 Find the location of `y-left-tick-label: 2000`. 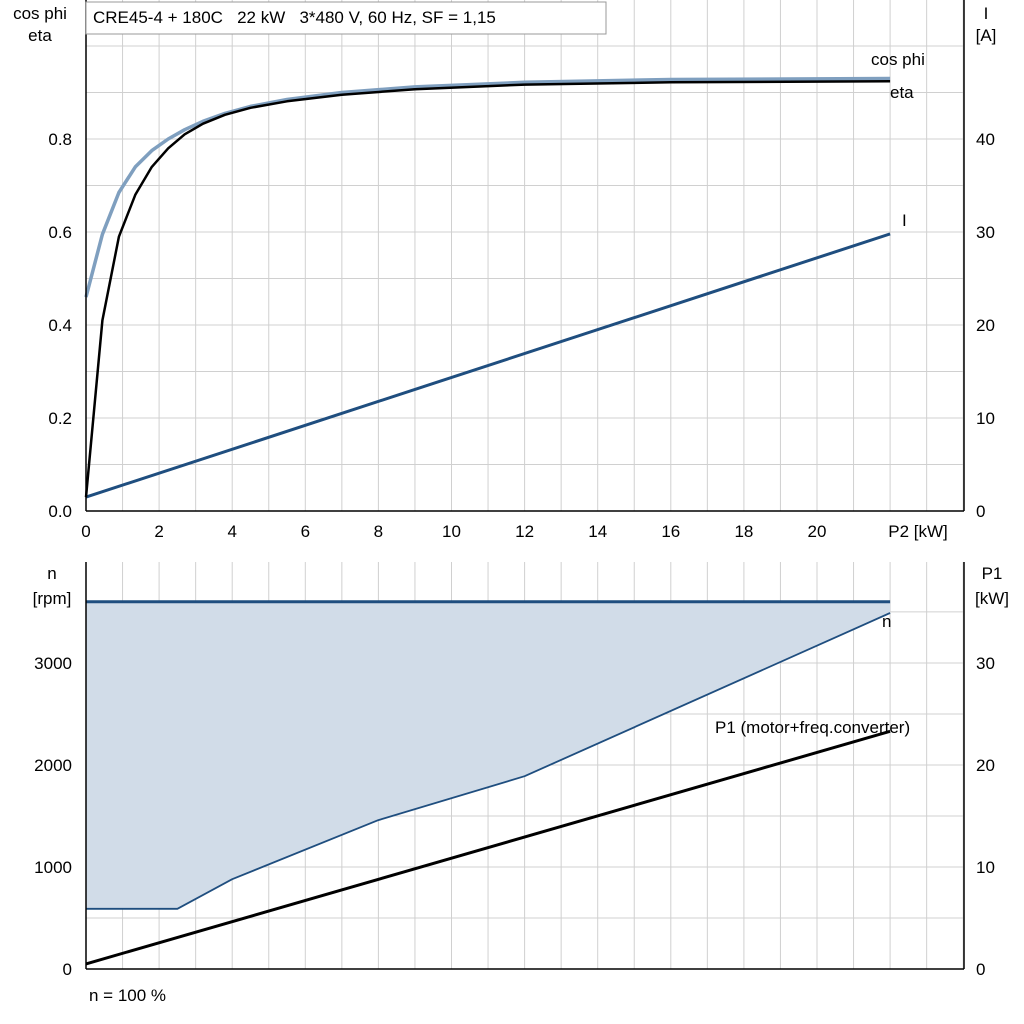

y-left-tick-label: 2000 is located at coordinates (53, 765).